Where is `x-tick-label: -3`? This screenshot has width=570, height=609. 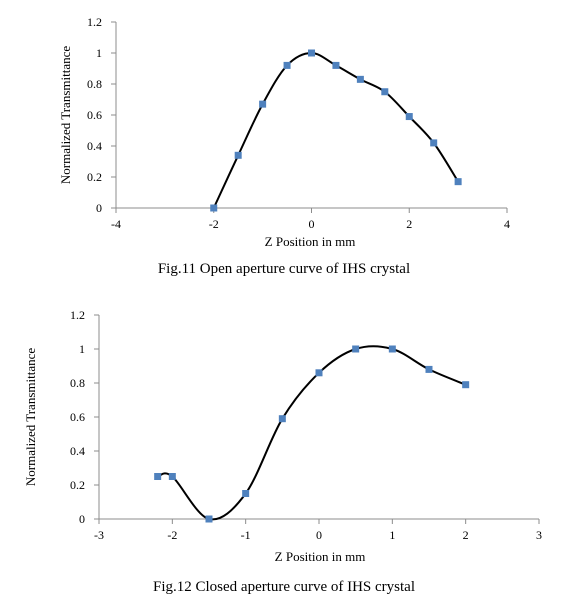 x-tick-label: -3 is located at coordinates (99, 535).